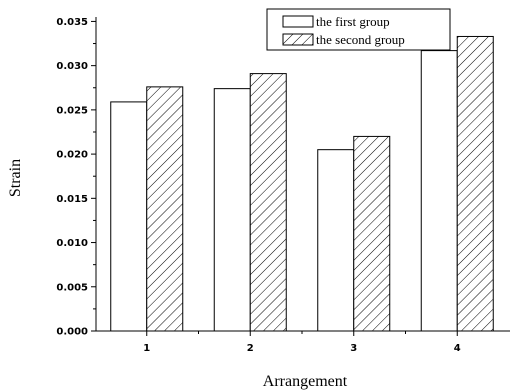 Image resolution: width=528 pixels, height=392 pixels. What do you see at coordinates (76, 177) in the screenshot?
I see `y-ticks: 0.000 0.005 0.010 0.015 0.020 0.025 0.030 0.035` at bounding box center [76, 177].